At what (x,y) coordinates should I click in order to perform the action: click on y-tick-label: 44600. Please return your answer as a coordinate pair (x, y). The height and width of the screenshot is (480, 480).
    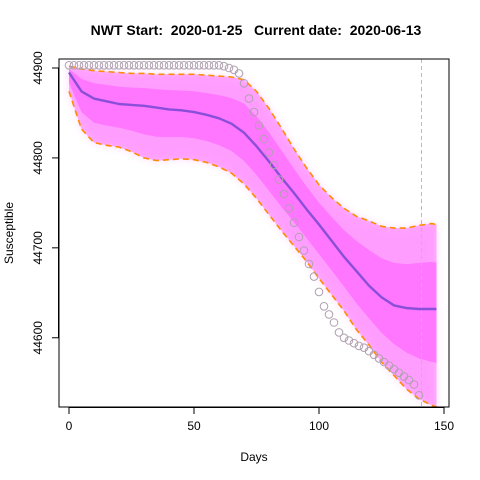
    Looking at the image, I should click on (38, 338).